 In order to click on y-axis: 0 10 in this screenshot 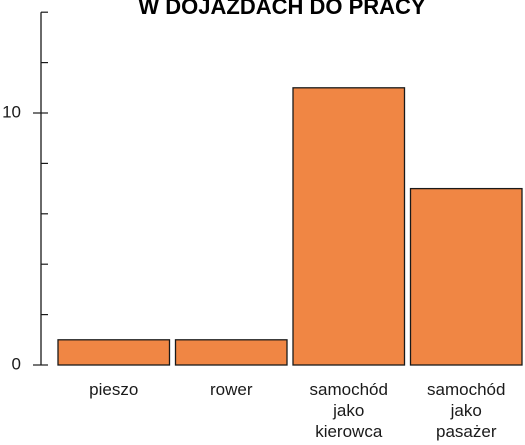, I will do `click(25, 192)`.